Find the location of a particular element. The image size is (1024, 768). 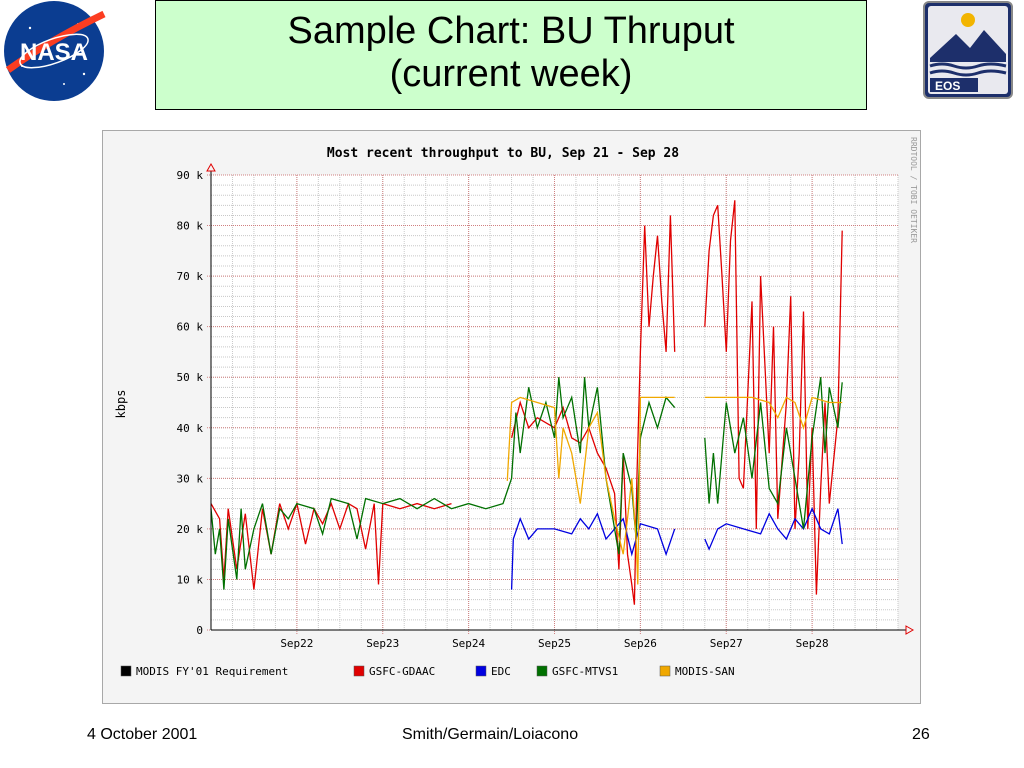

y-tick-label: 50 k is located at coordinates (190, 377).